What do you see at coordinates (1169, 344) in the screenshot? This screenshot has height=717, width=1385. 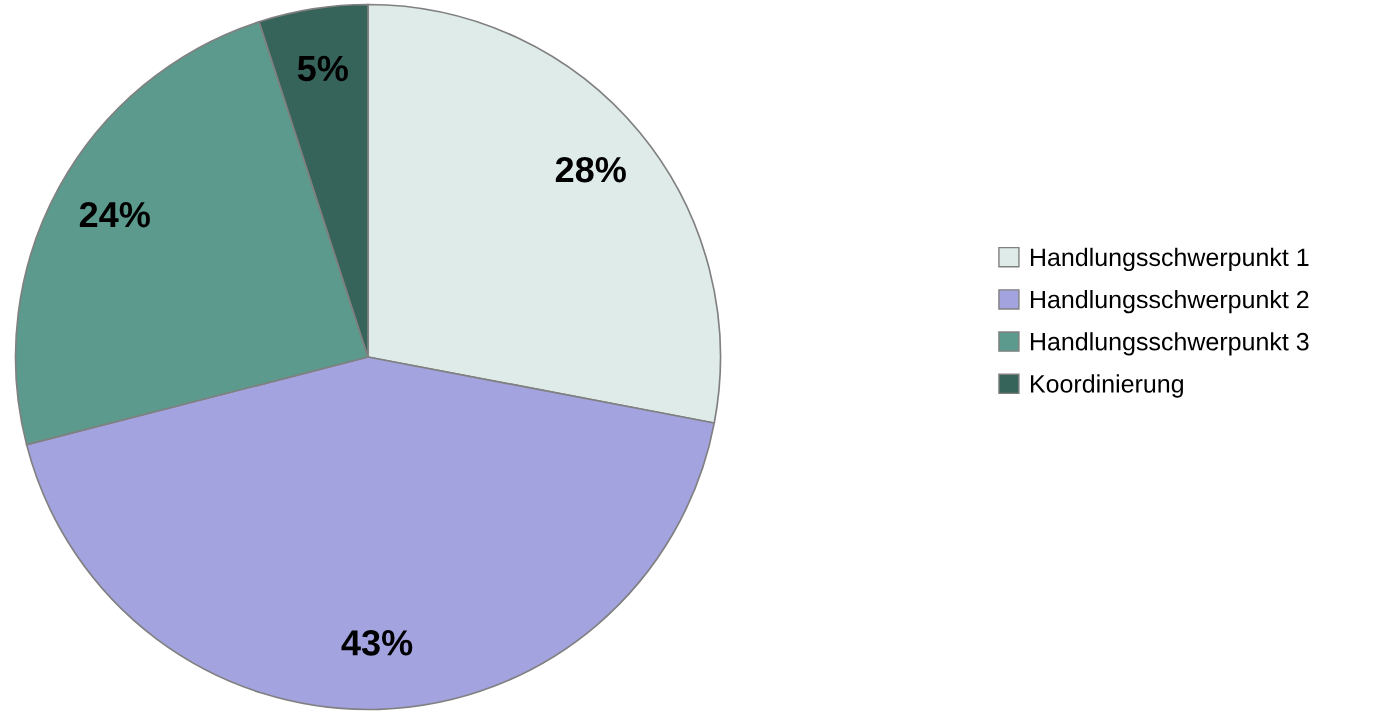 I see `legend-label: Handlungsschwerpunkt 3` at bounding box center [1169, 344].